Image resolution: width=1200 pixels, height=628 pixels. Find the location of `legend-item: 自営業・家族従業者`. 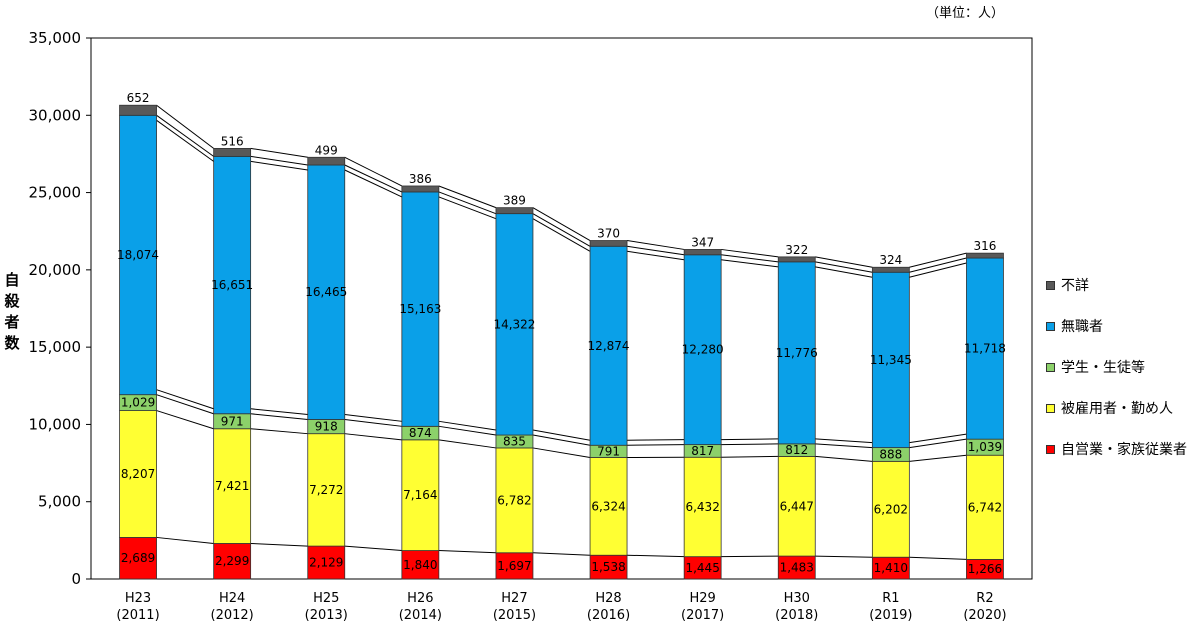

legend-item: 自営業・家族従業者 is located at coordinates (1116, 449).